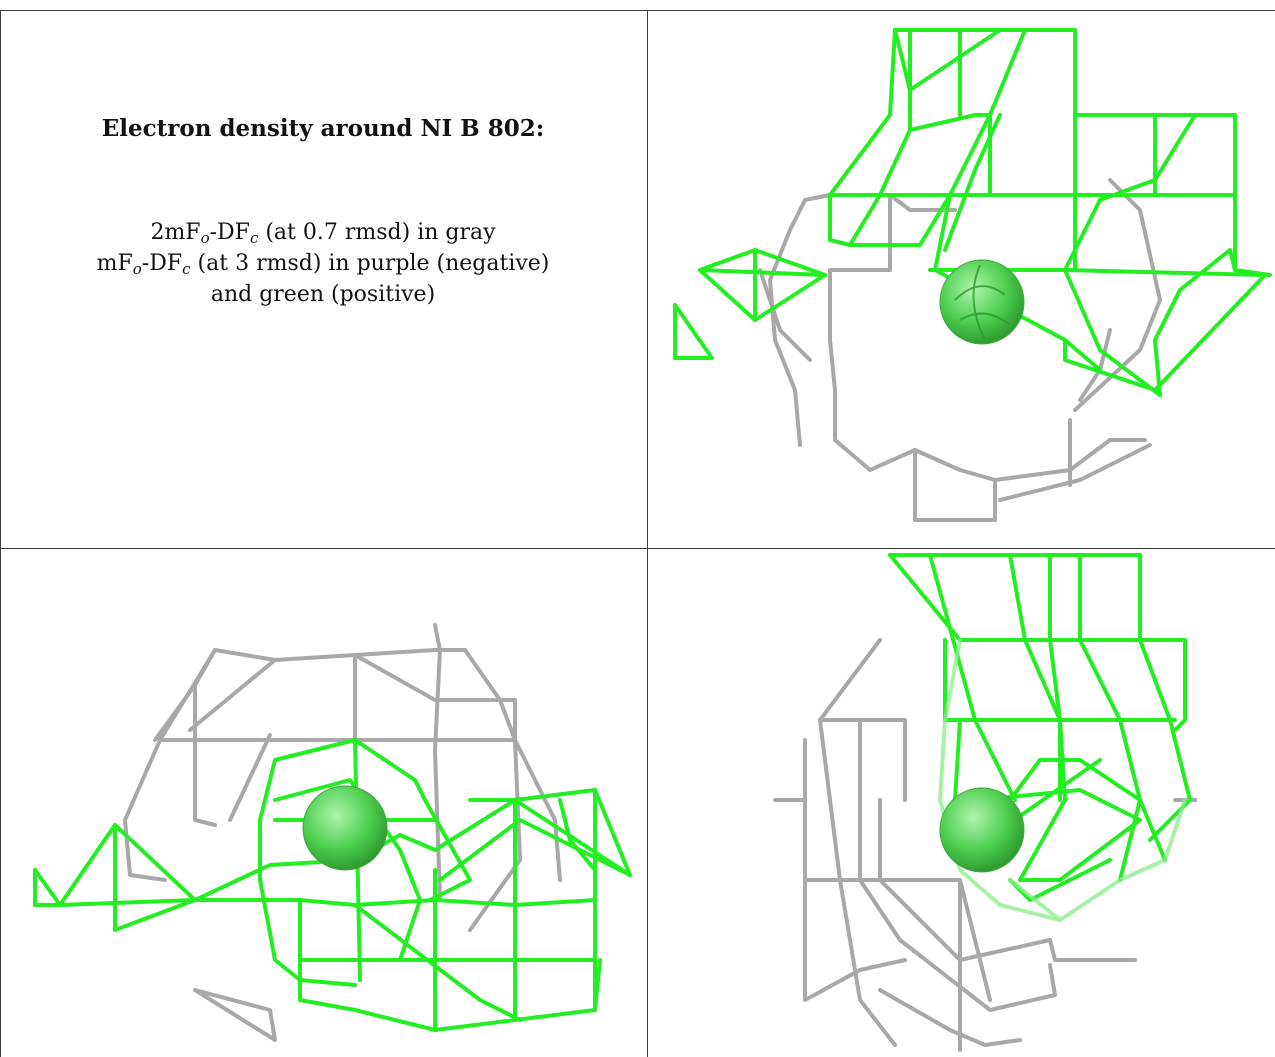  Describe the element at coordinates (0, 533) in the screenshot. I see `border-left` at that location.